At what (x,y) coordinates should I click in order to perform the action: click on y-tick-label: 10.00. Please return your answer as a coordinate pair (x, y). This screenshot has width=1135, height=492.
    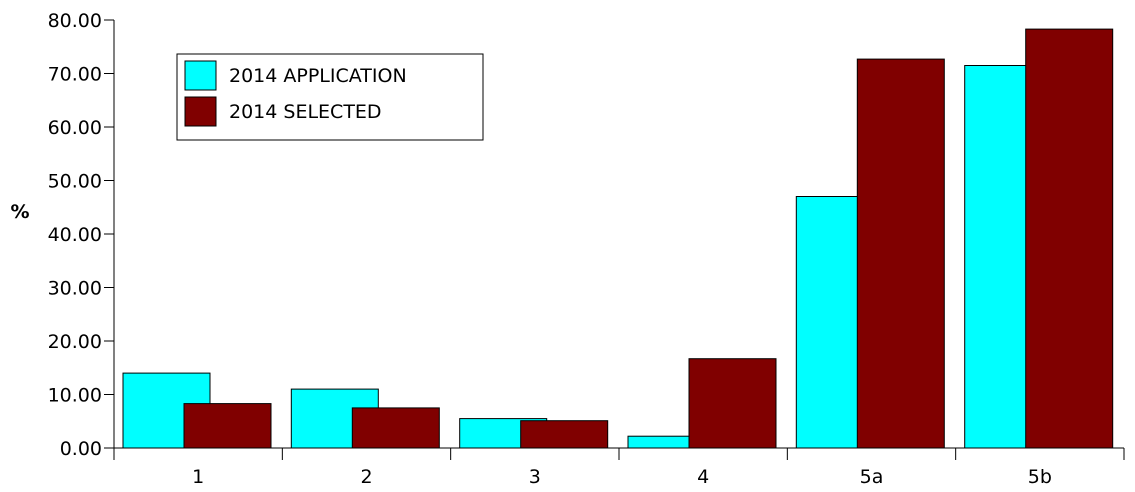
    Looking at the image, I should click on (75, 396).